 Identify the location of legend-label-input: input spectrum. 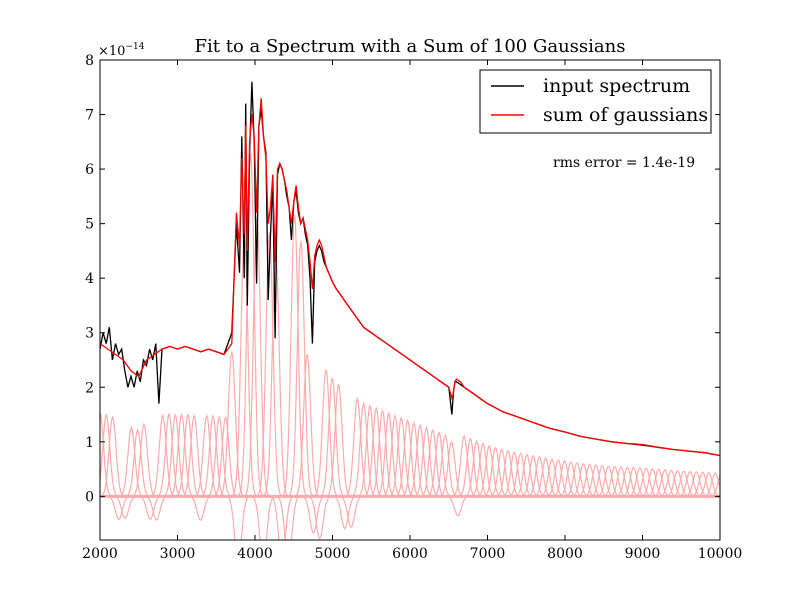
(616, 86).